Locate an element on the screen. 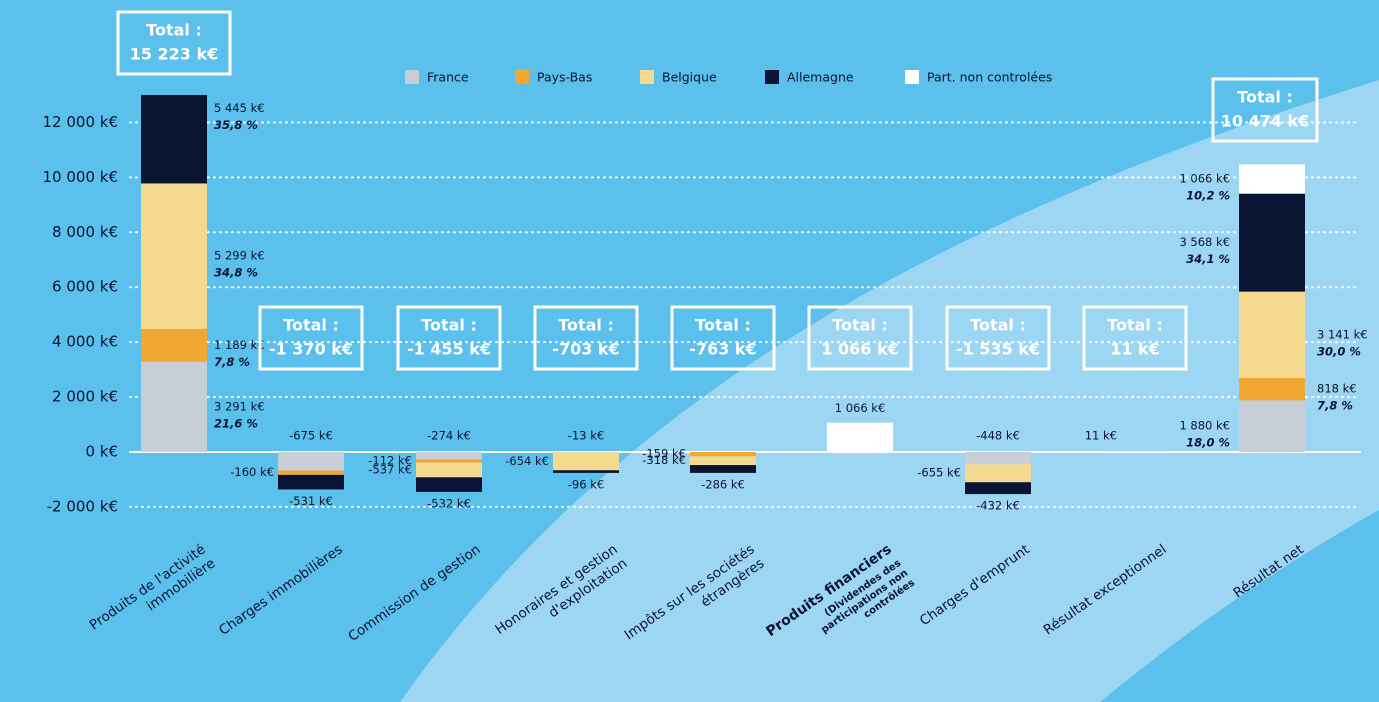 The image size is (1379, 702). total-value: 15 223 k€ is located at coordinates (174, 54).